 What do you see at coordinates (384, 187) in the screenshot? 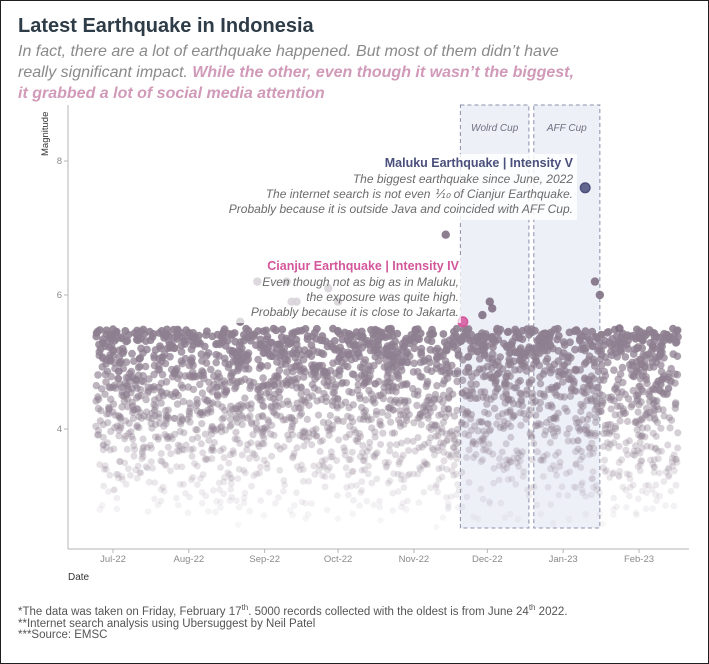
I see `maluku-annotation-bg` at bounding box center [384, 187].